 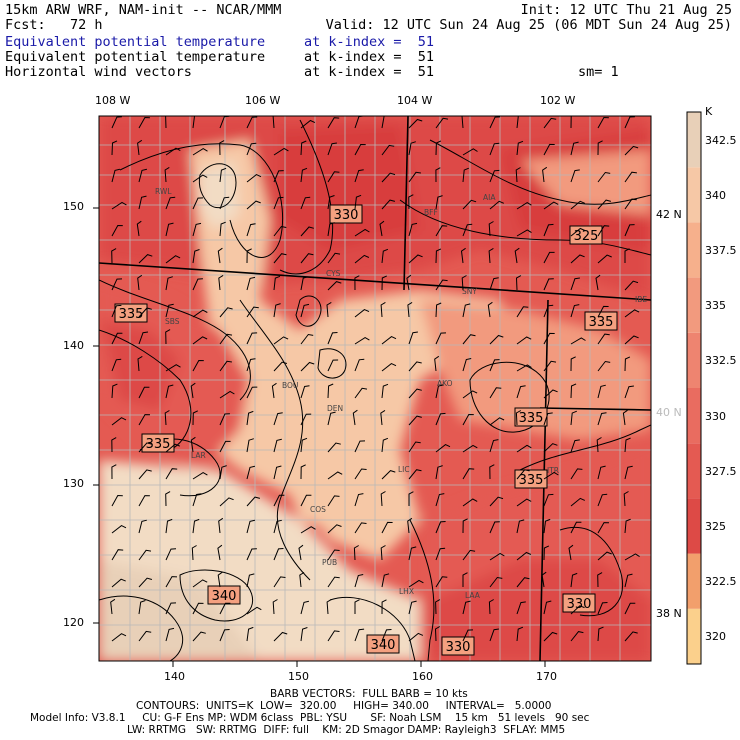 I want to click on bottom-grid-label-160: 160, so click(x=422, y=676).